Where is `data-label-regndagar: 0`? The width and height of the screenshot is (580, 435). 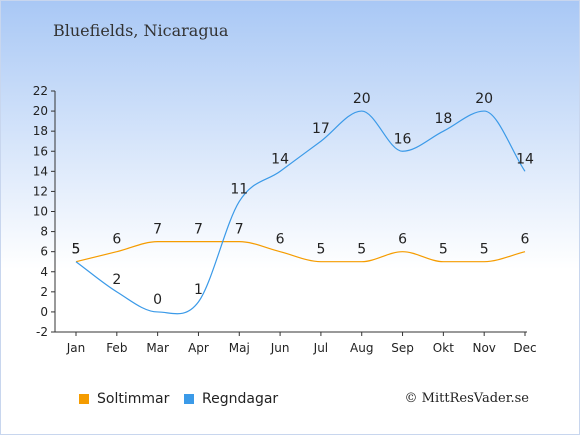
data-label-regndagar: 0 is located at coordinates (157, 300).